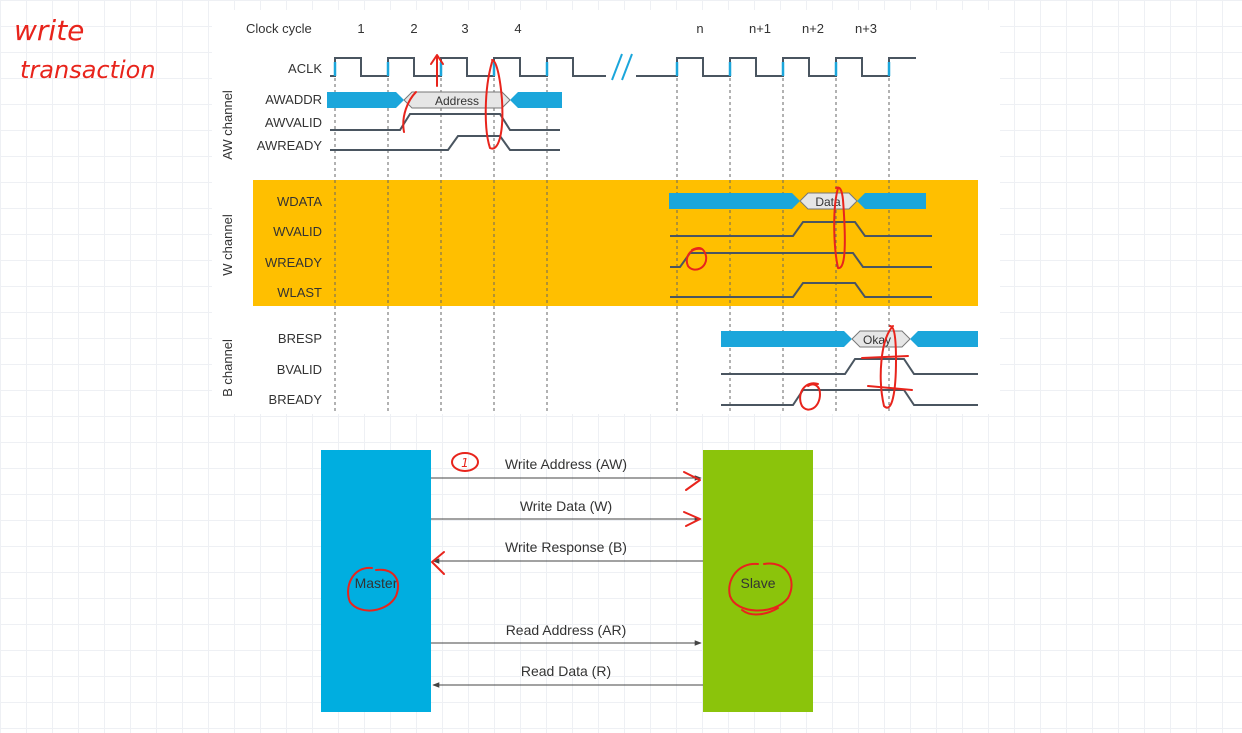 Image resolution: width=1242 pixels, height=733 pixels. I want to click on signal-wvalid-label: WVALID, so click(297, 231).